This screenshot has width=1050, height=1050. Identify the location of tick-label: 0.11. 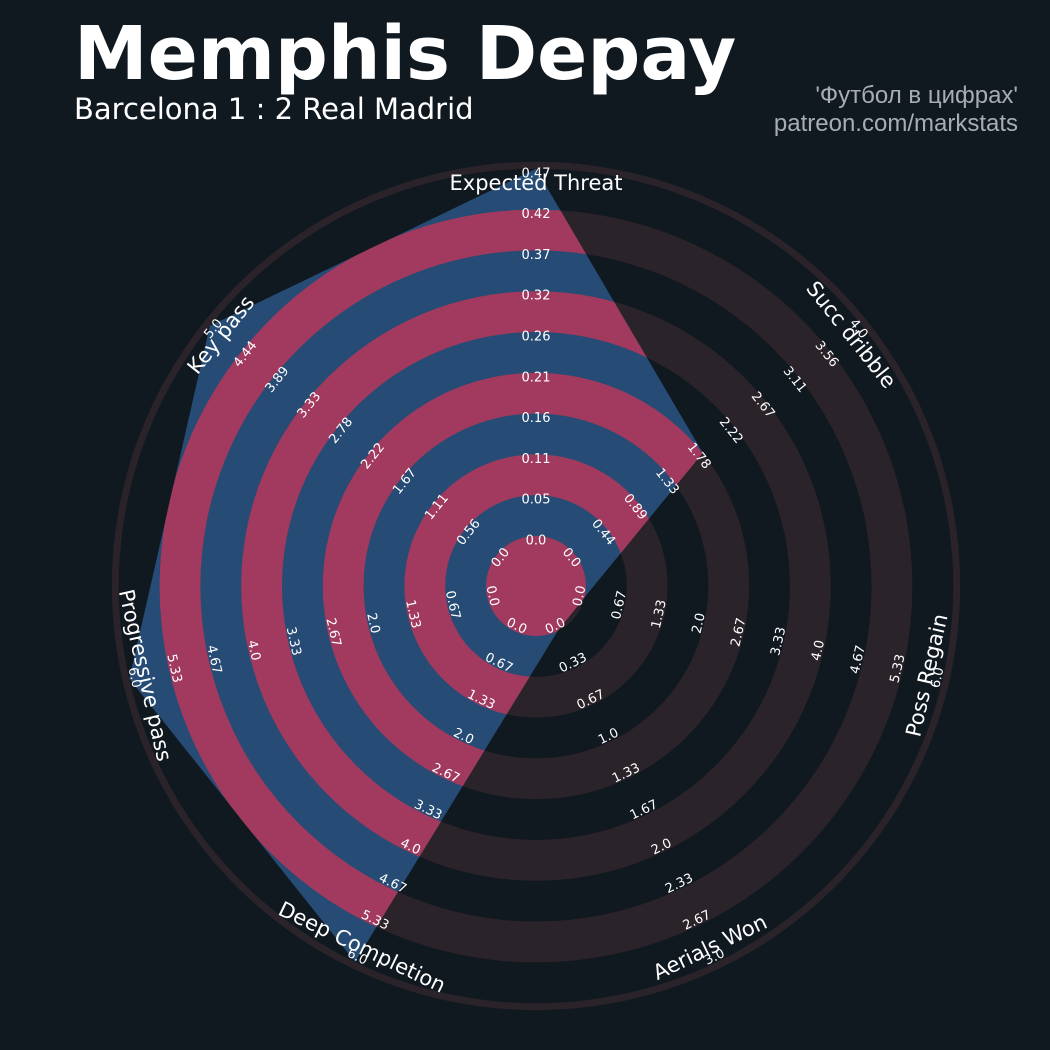
(536, 459).